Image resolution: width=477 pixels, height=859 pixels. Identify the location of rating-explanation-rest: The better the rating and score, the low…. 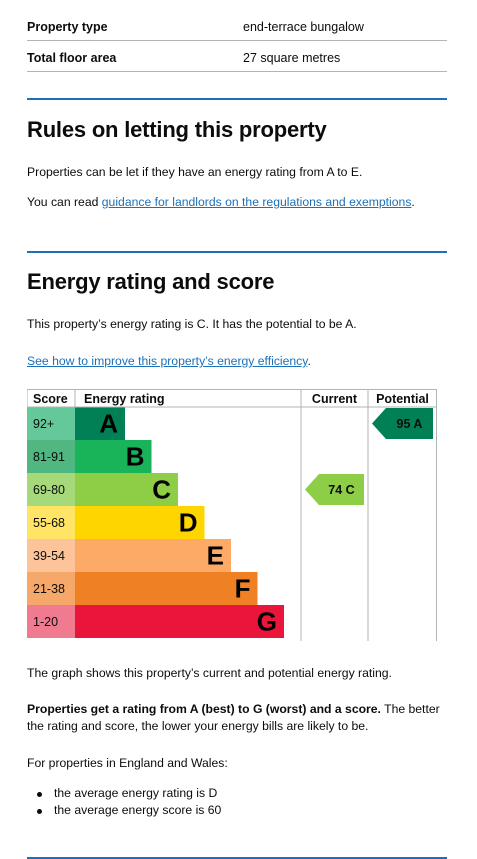
(233, 717).